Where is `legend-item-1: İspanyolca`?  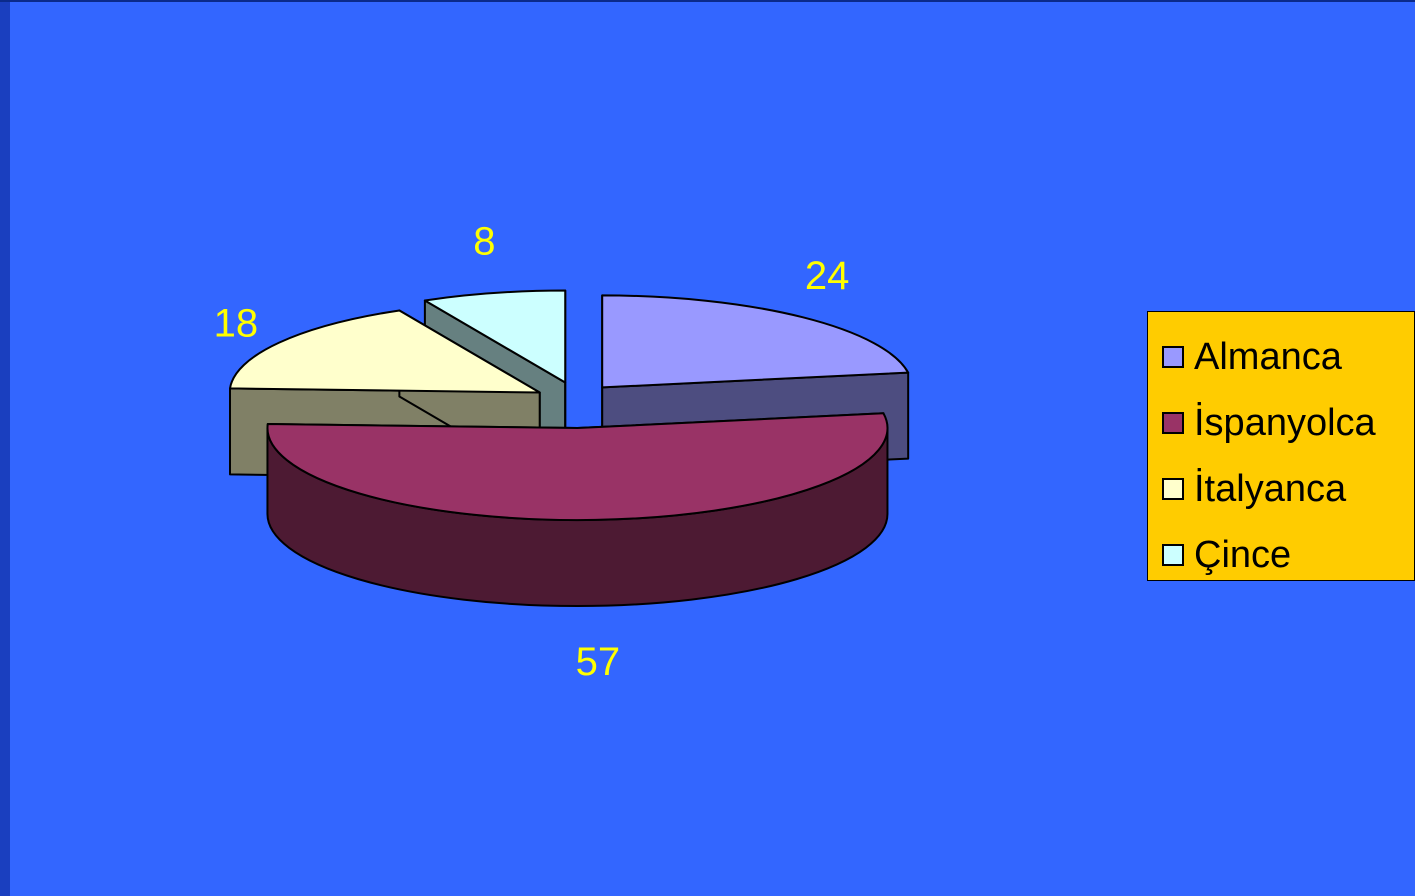
legend-item-1: İspanyolca is located at coordinates (1281, 423).